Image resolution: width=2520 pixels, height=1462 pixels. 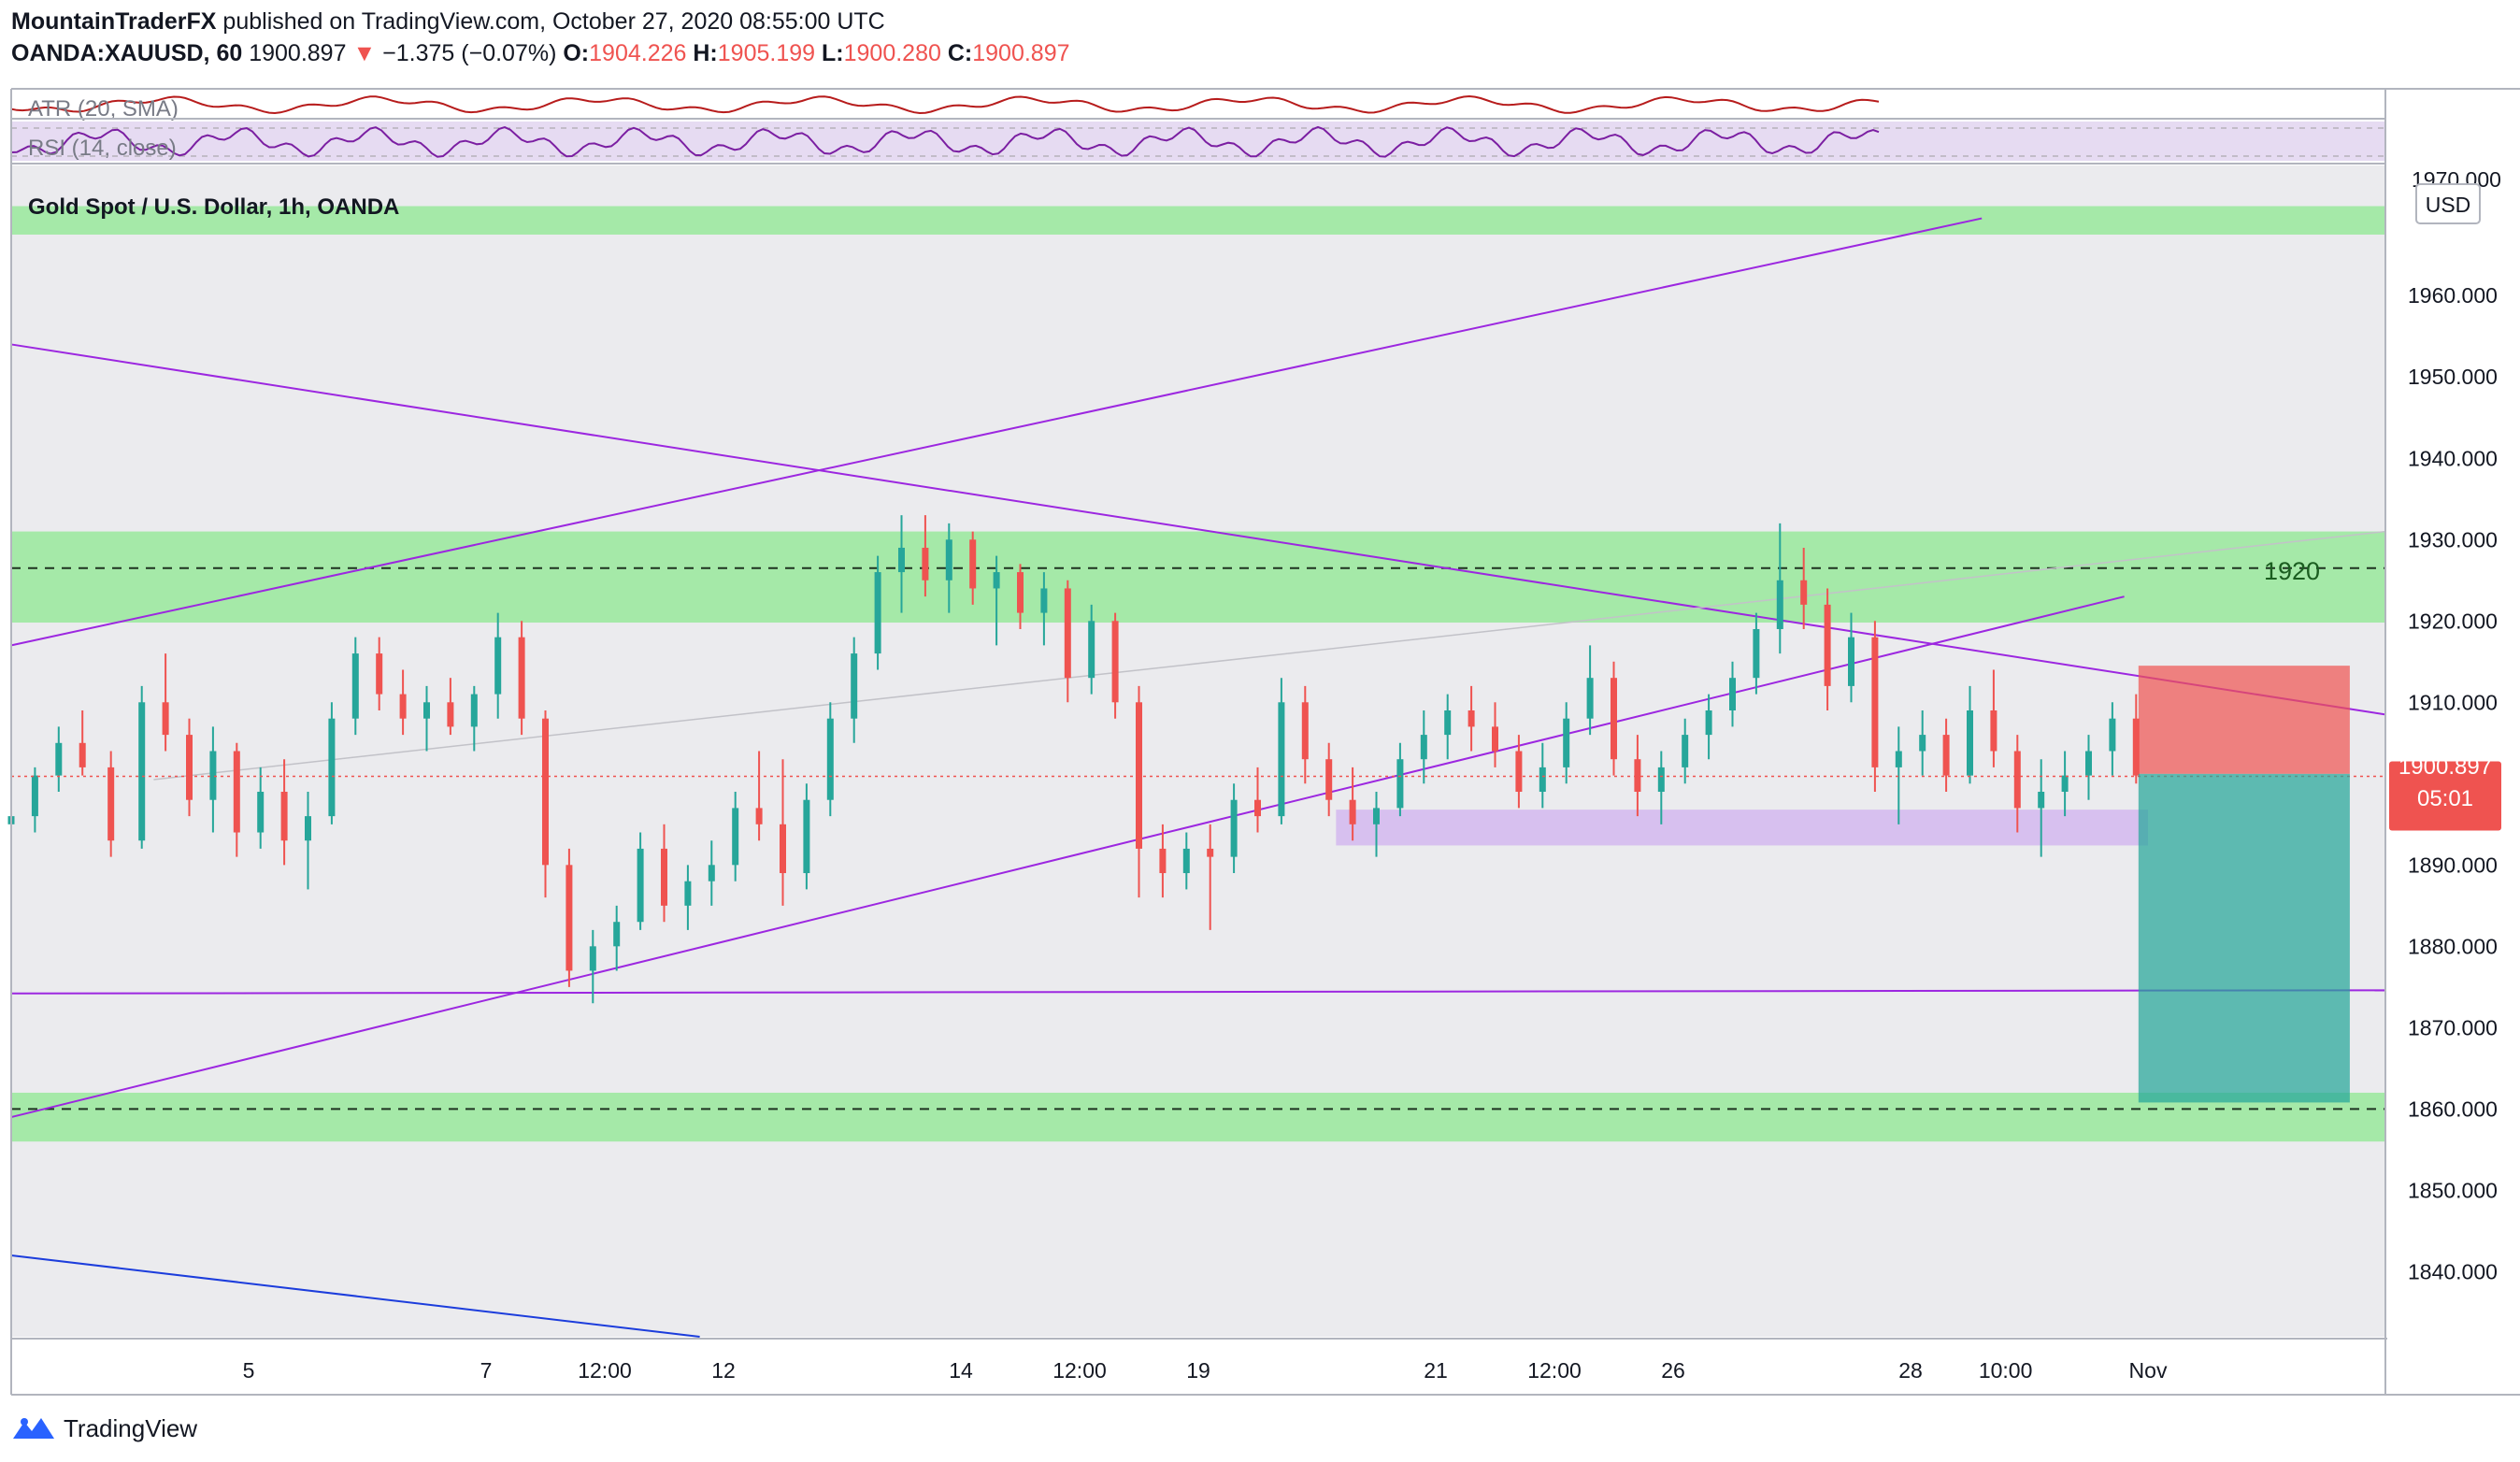 What do you see at coordinates (1436, 1370) in the screenshot?
I see `time-tick-label: 21` at bounding box center [1436, 1370].